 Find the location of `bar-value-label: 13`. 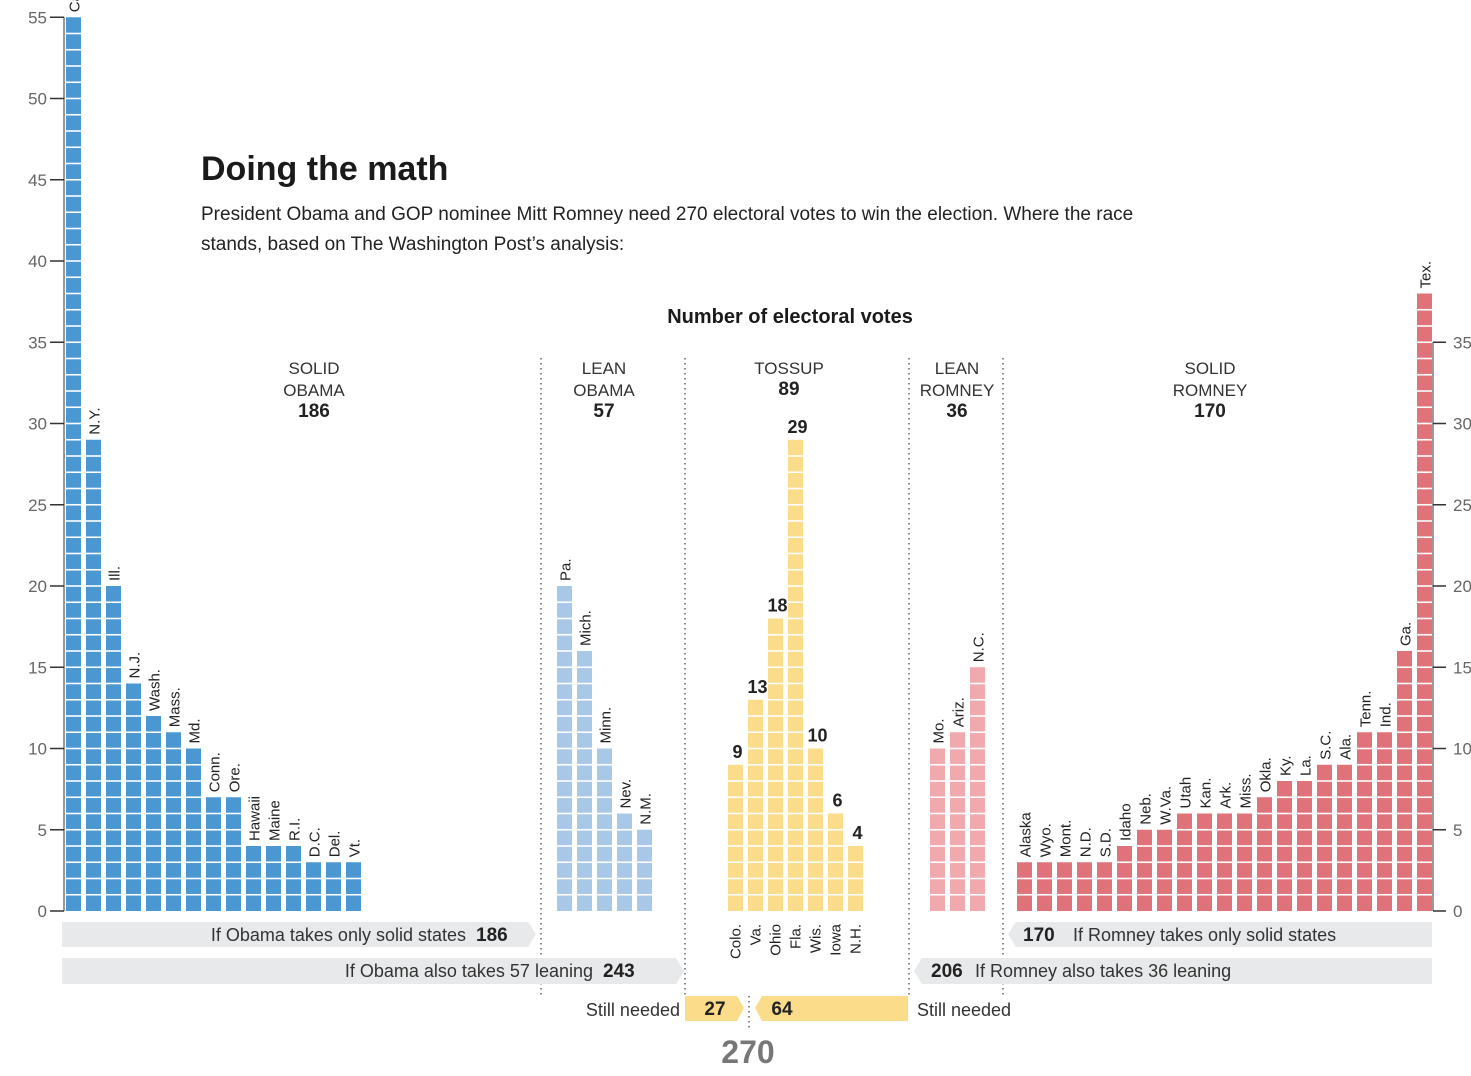

bar-value-label: 13 is located at coordinates (757, 687).